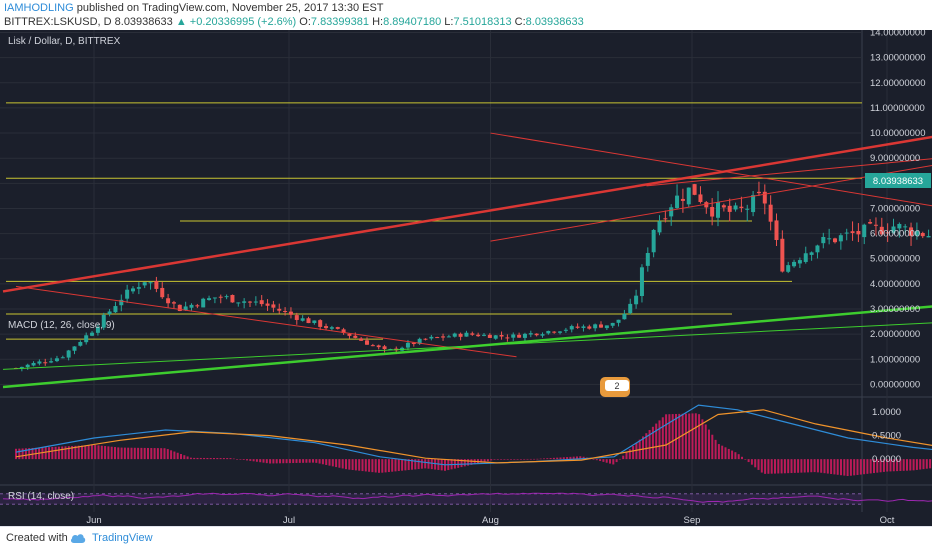 The image size is (932, 551). Describe the element at coordinates (895, 309) in the screenshot. I see `price-tick-label: 3.00000000` at that location.